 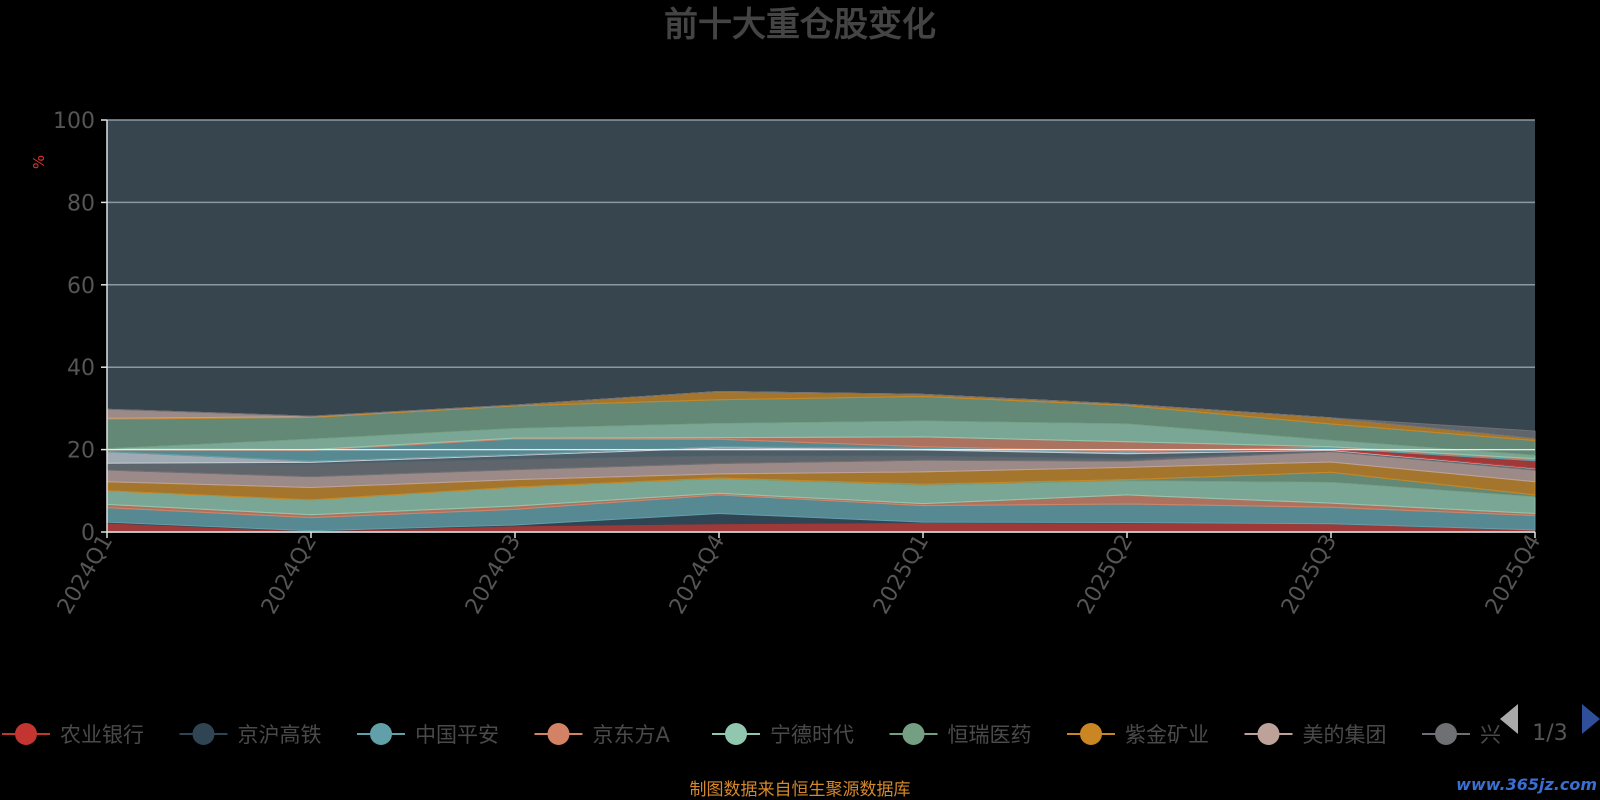 I want to click on legend-label: 京东方A, so click(x=632, y=735).